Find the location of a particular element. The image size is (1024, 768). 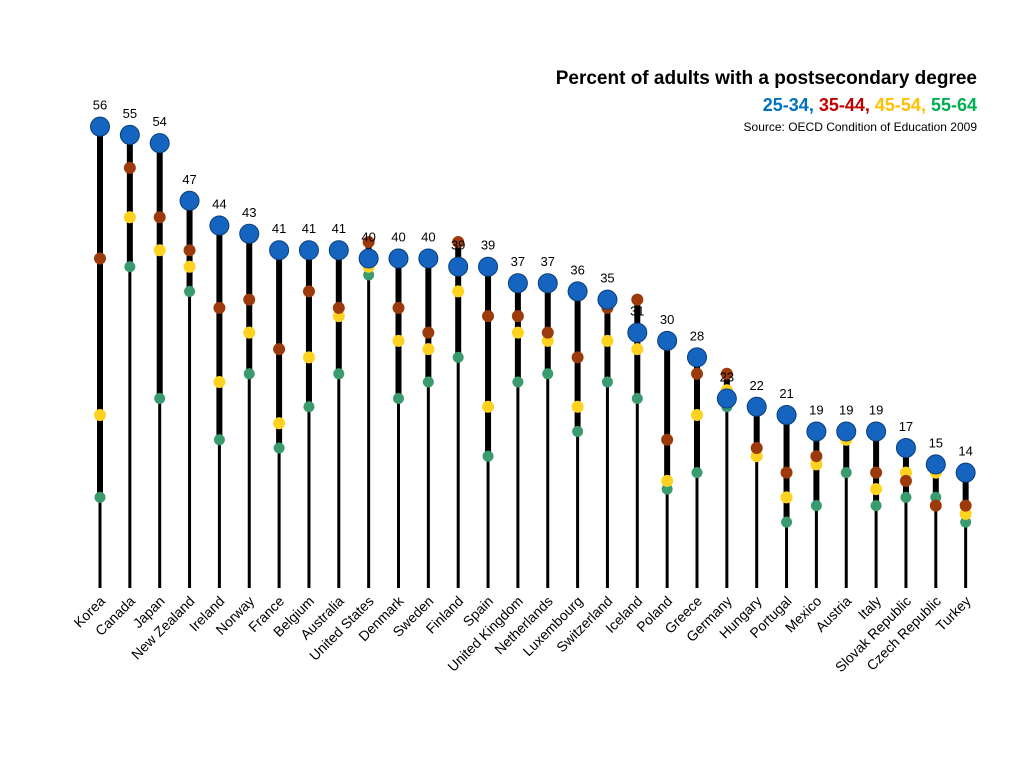

marker-25-34-turkey is located at coordinates (965, 472).